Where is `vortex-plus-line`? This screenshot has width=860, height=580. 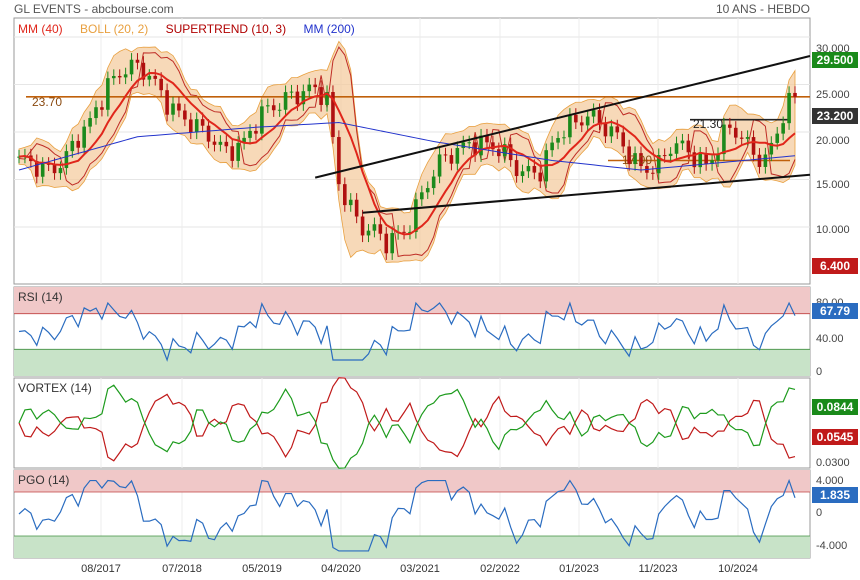 vortex-plus-line is located at coordinates (407, 426).